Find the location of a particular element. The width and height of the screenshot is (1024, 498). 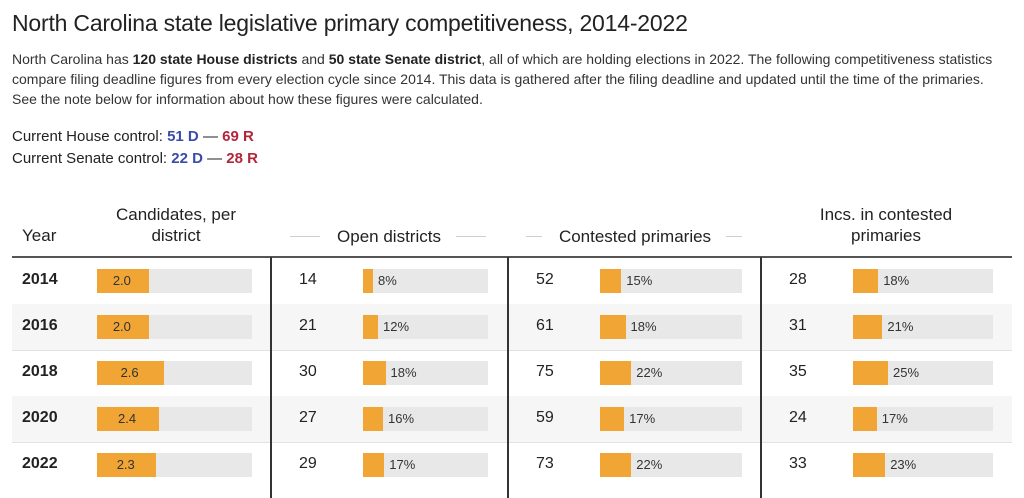

open-districts-bar-track: 17% is located at coordinates (425, 465).